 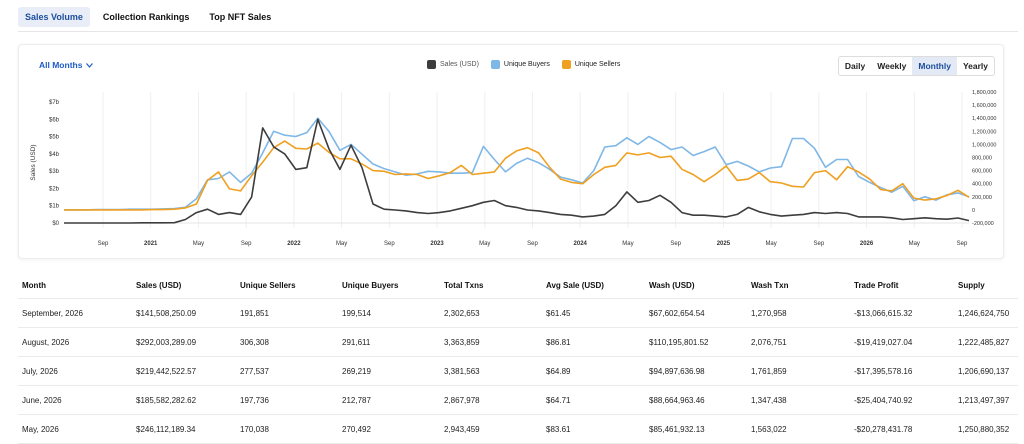 What do you see at coordinates (254, 400) in the screenshot?
I see `table-cell-unique-sellers: 197,736` at bounding box center [254, 400].